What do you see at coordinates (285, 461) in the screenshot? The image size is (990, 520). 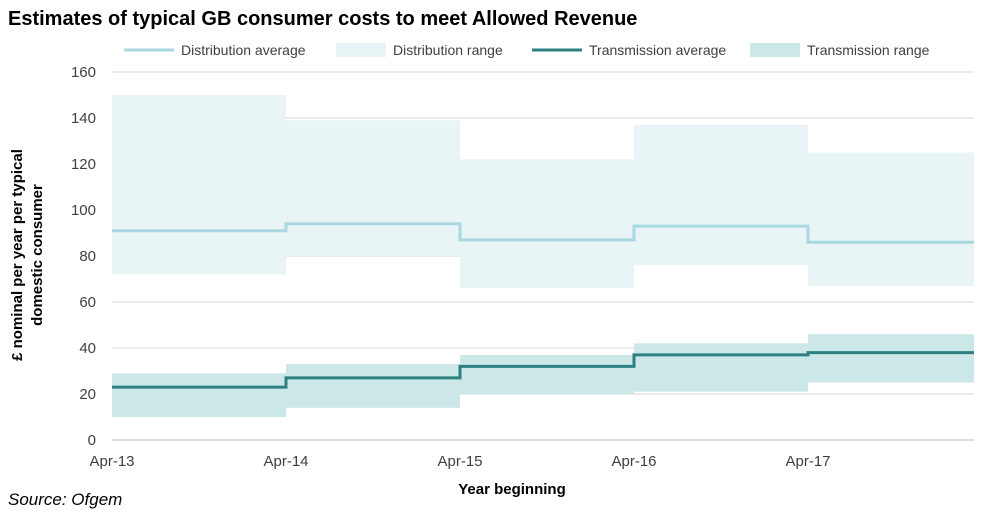 I see `x-tick-label: Apr-14` at bounding box center [285, 461].